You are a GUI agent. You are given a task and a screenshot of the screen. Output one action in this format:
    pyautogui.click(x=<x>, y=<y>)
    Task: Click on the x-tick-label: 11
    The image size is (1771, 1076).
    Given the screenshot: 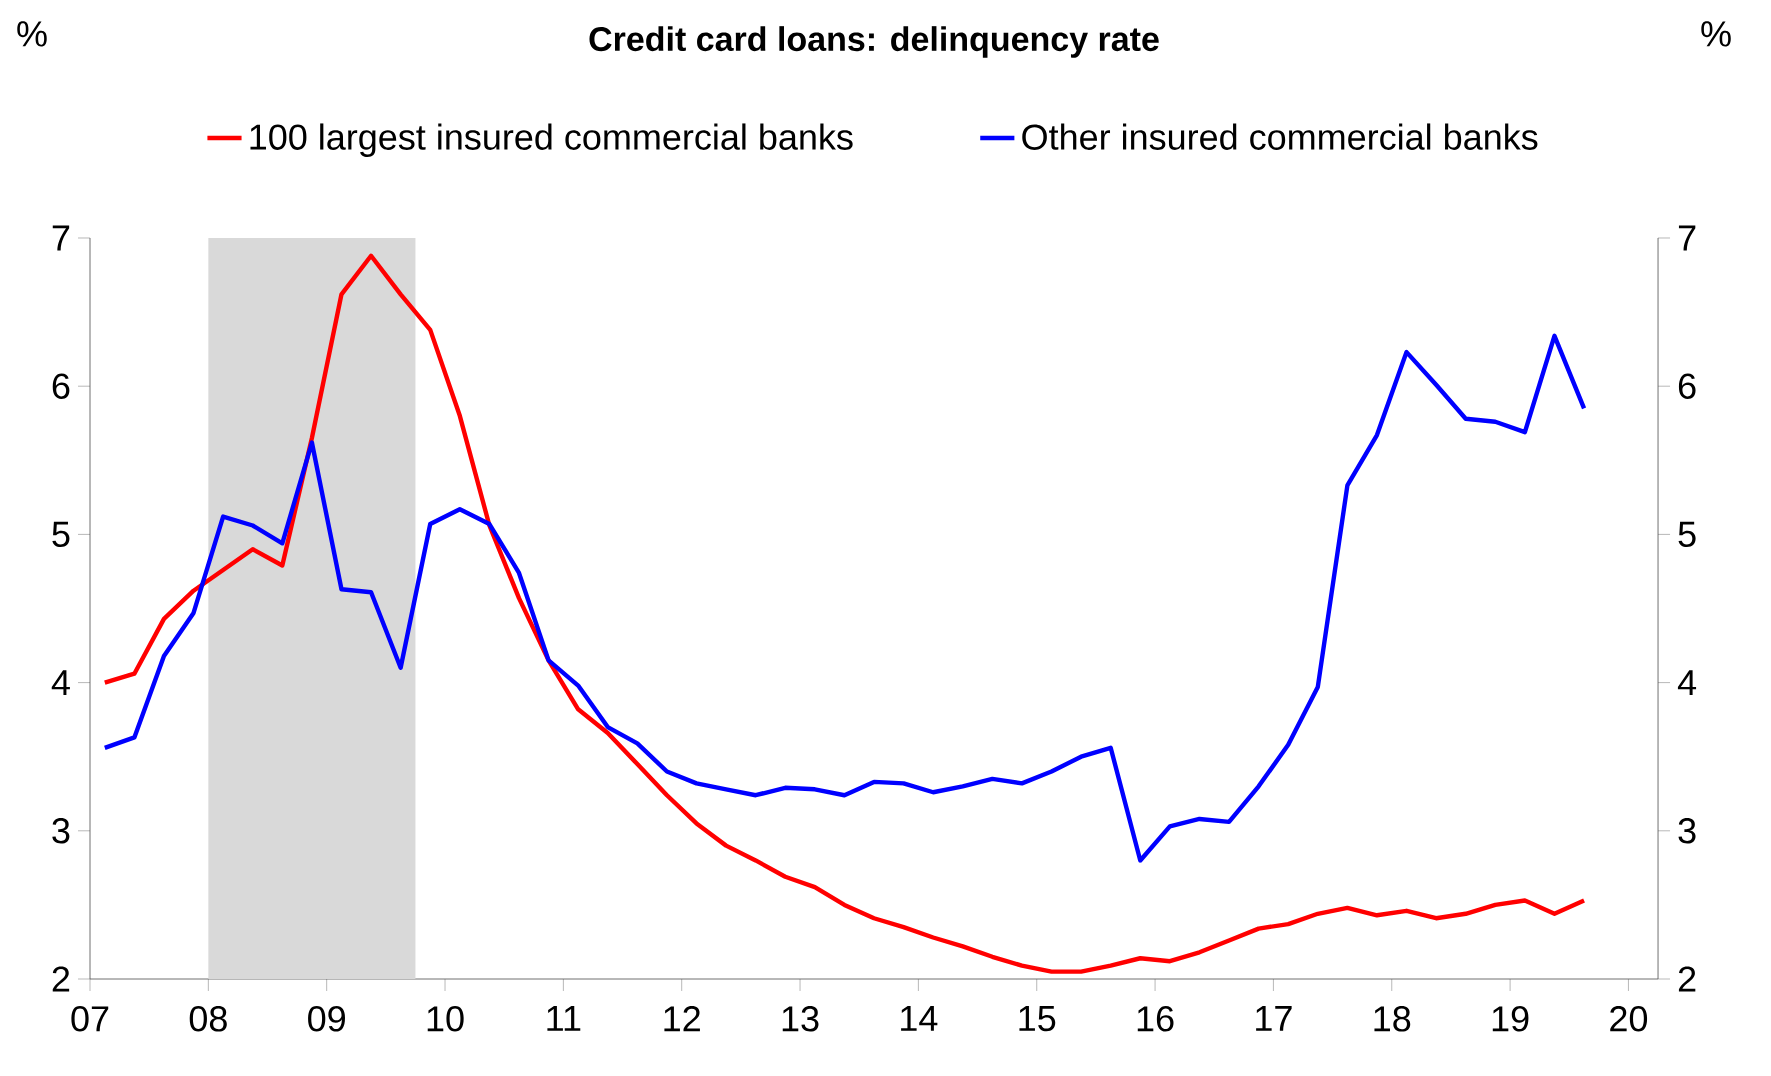 What is the action you would take?
    pyautogui.click(x=564, y=1018)
    